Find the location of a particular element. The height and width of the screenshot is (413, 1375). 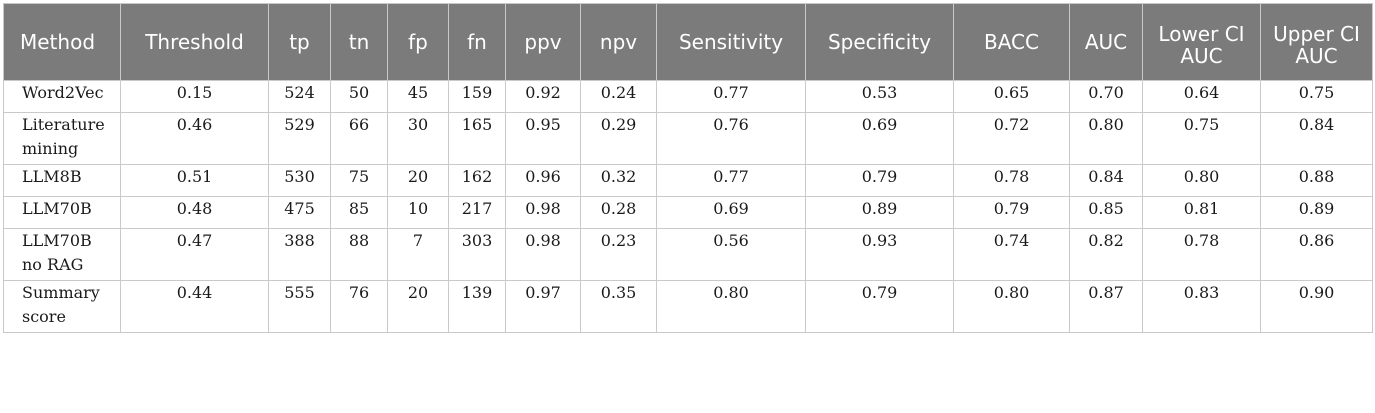

cell-fn: 303 is located at coordinates (477, 254).